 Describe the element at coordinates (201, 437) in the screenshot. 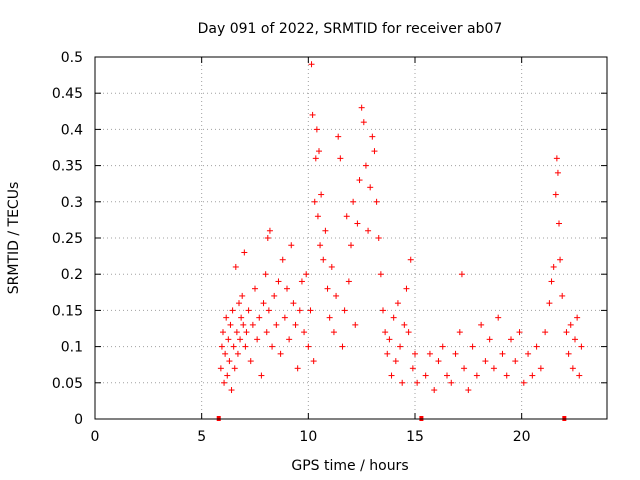

I see `x-tick-label: 5` at that location.